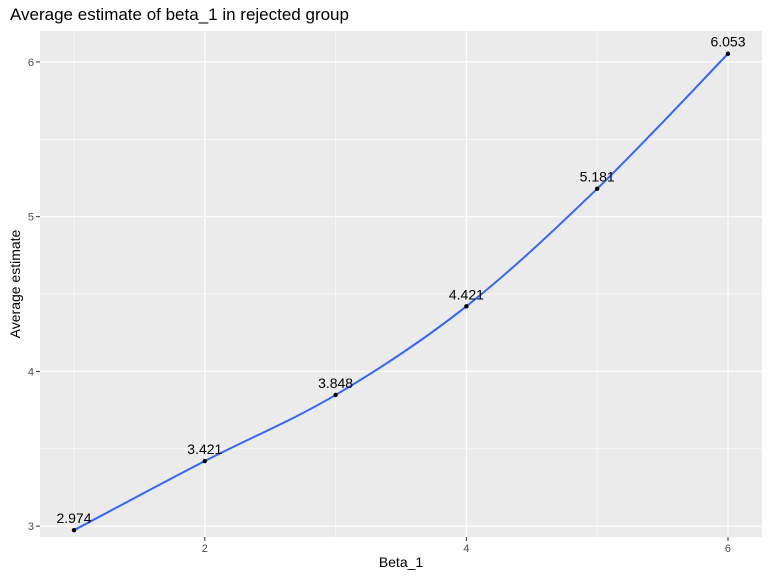 Image resolution: width=768 pixels, height=576 pixels. I want to click on x-tick-label: 6, so click(728, 549).